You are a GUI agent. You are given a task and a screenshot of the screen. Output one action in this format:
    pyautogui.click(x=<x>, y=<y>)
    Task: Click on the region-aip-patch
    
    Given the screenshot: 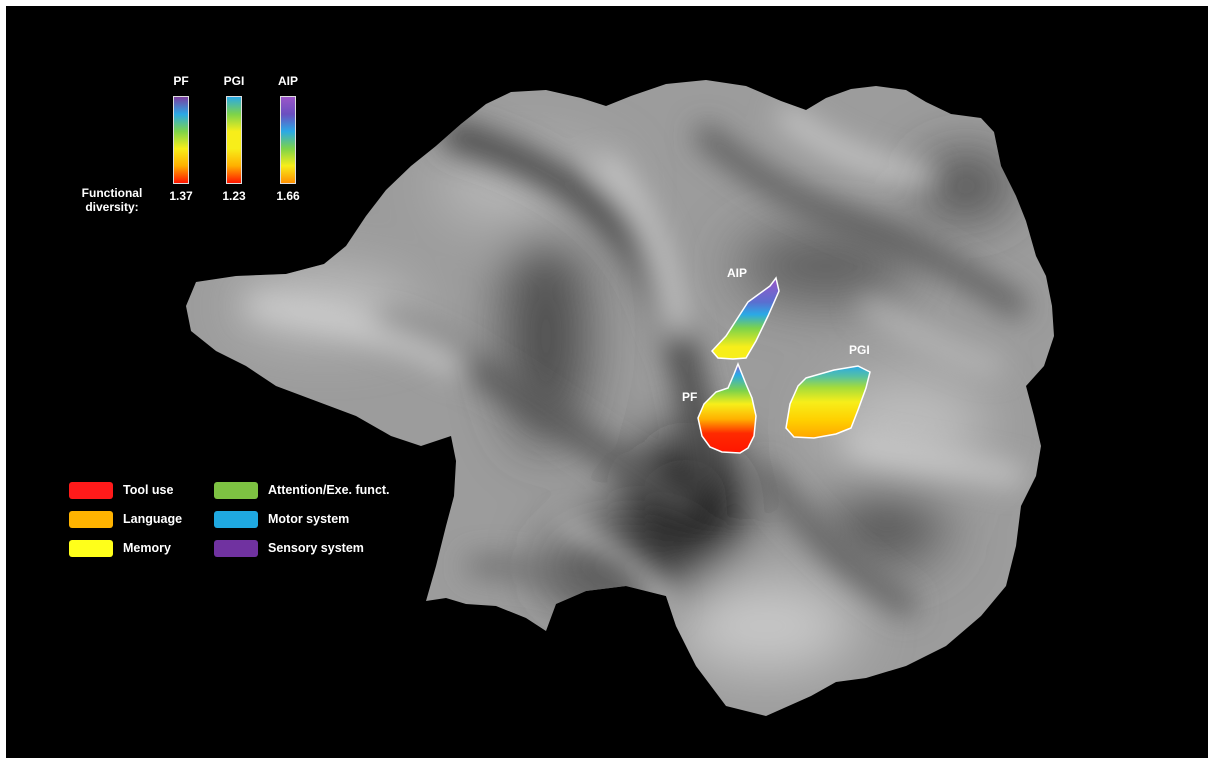 What is the action you would take?
    pyautogui.click(x=745, y=318)
    